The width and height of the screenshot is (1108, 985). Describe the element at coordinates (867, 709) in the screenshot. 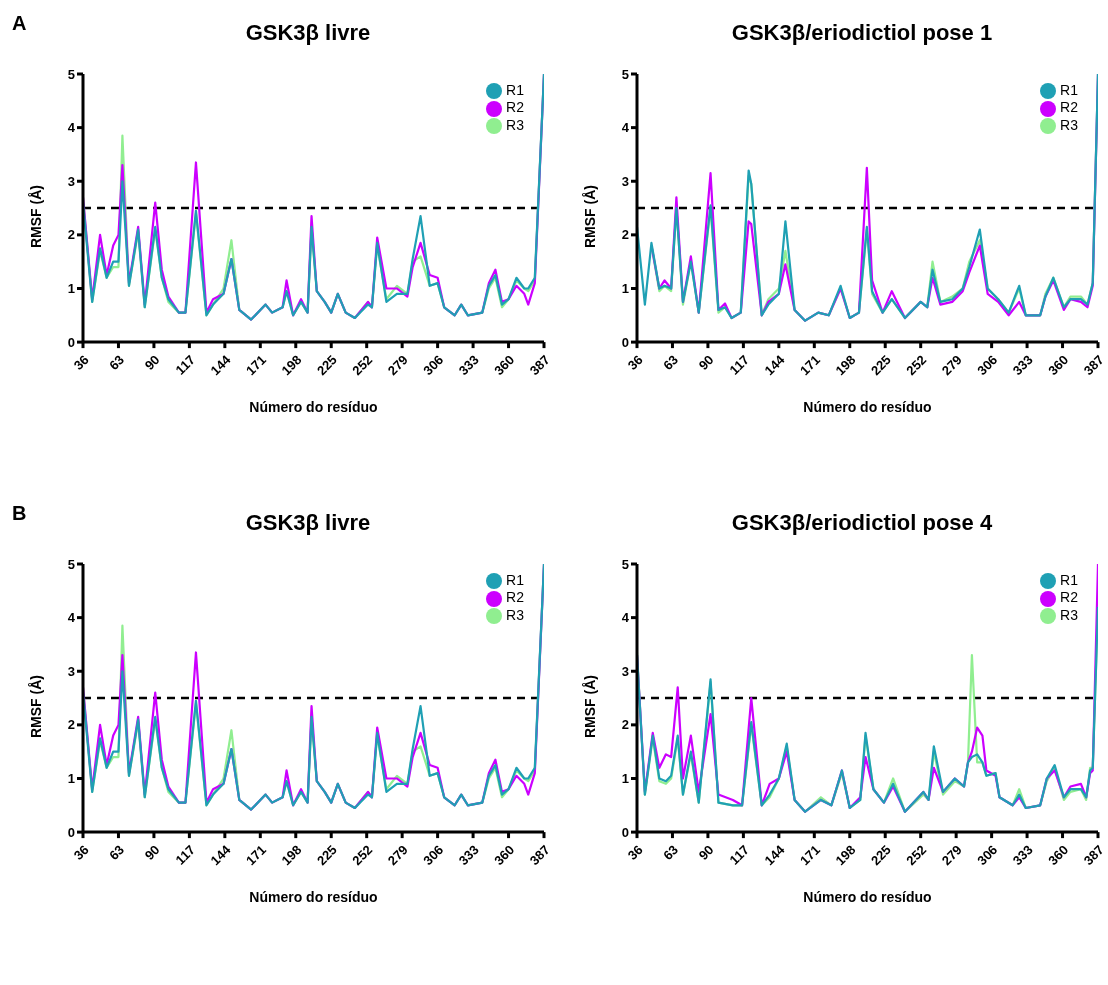

I see `line-series` at that location.